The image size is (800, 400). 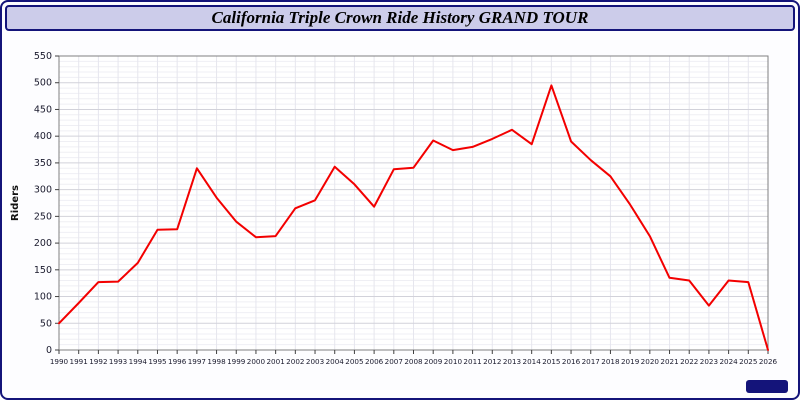 I want to click on svg-text: 50, so click(x=46, y=323).